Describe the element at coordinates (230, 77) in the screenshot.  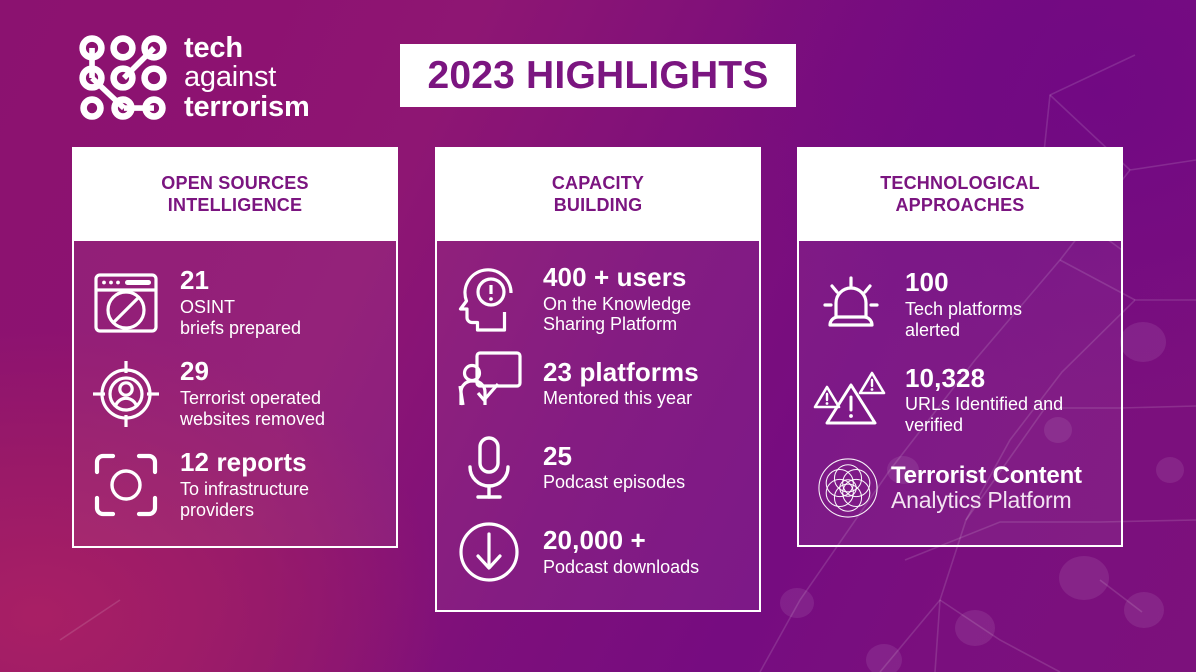
I see `brand-line-2: against` at that location.